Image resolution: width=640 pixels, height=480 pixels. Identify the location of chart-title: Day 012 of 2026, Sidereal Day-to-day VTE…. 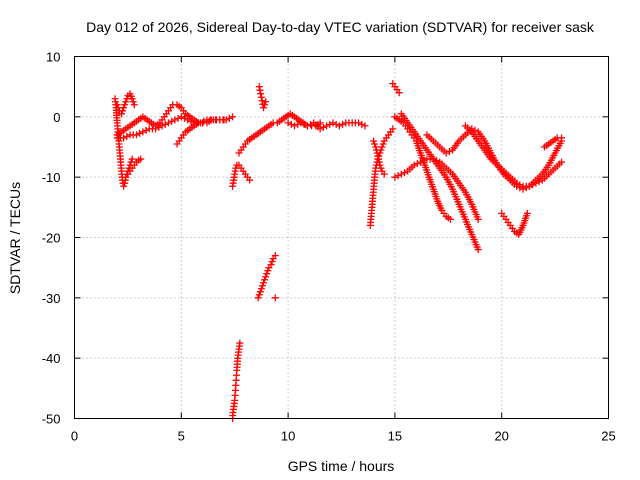
(340, 27).